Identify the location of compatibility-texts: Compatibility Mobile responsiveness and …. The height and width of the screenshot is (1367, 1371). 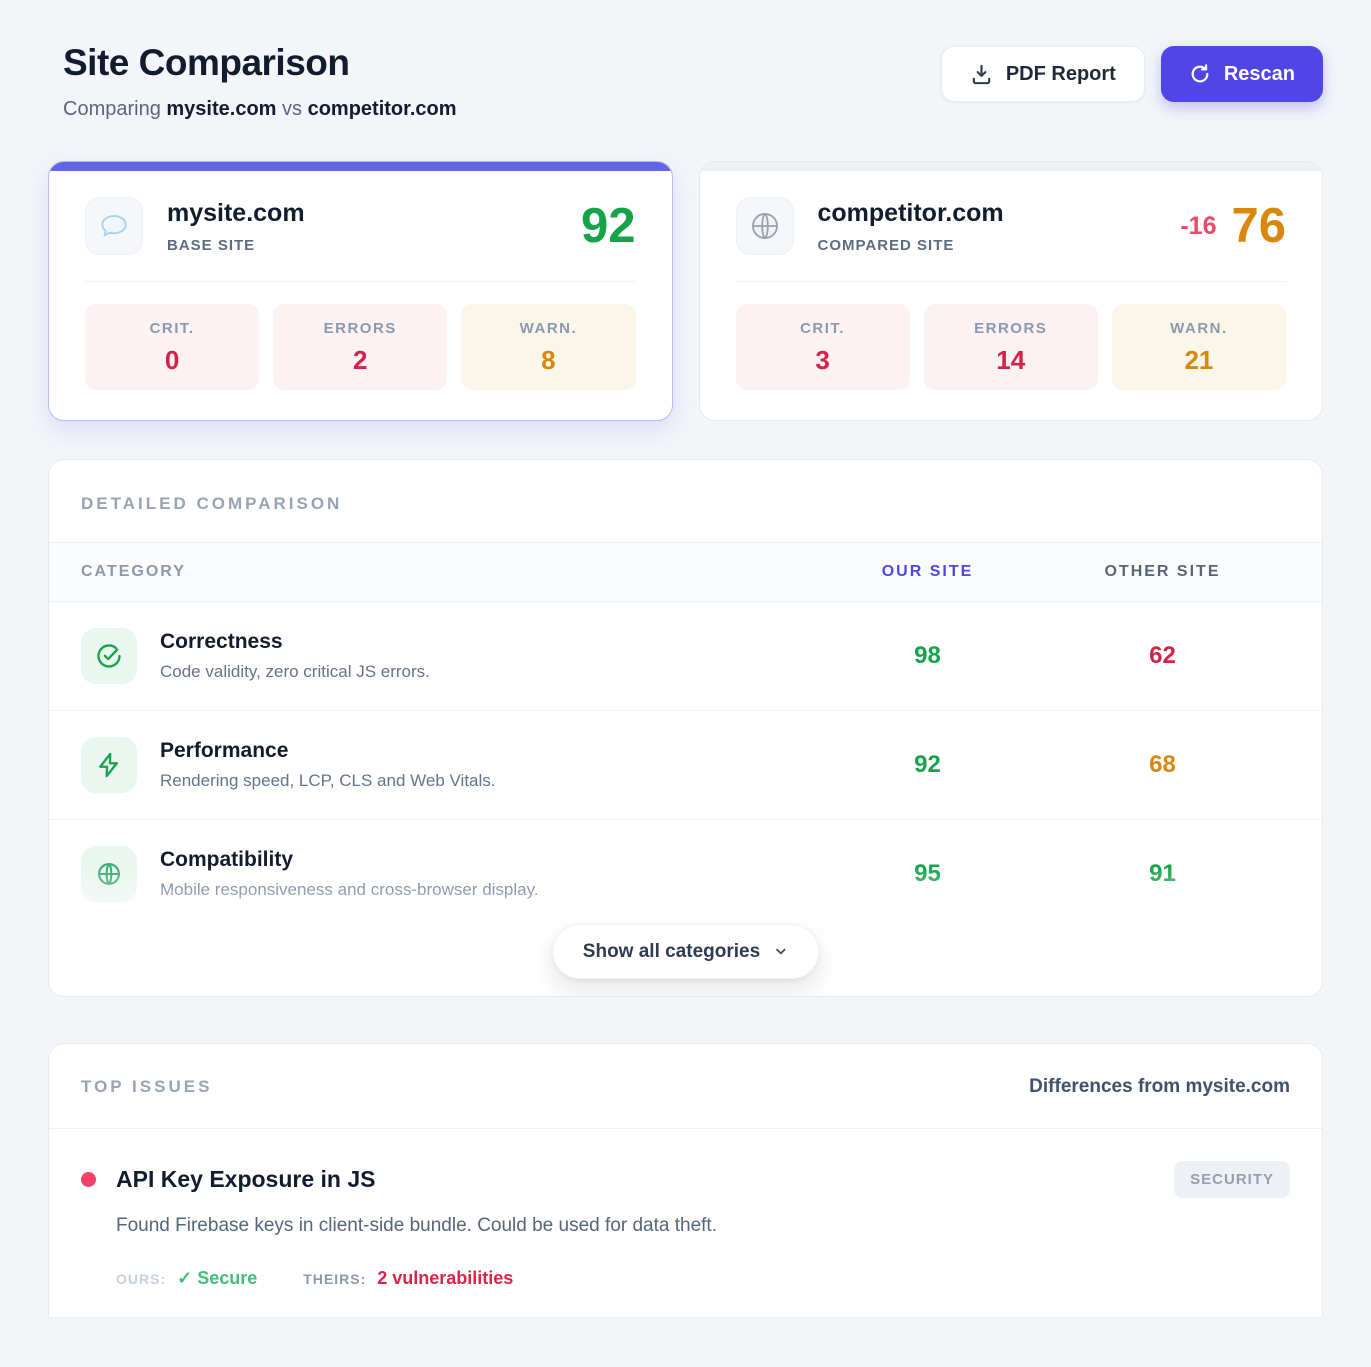
(349, 874).